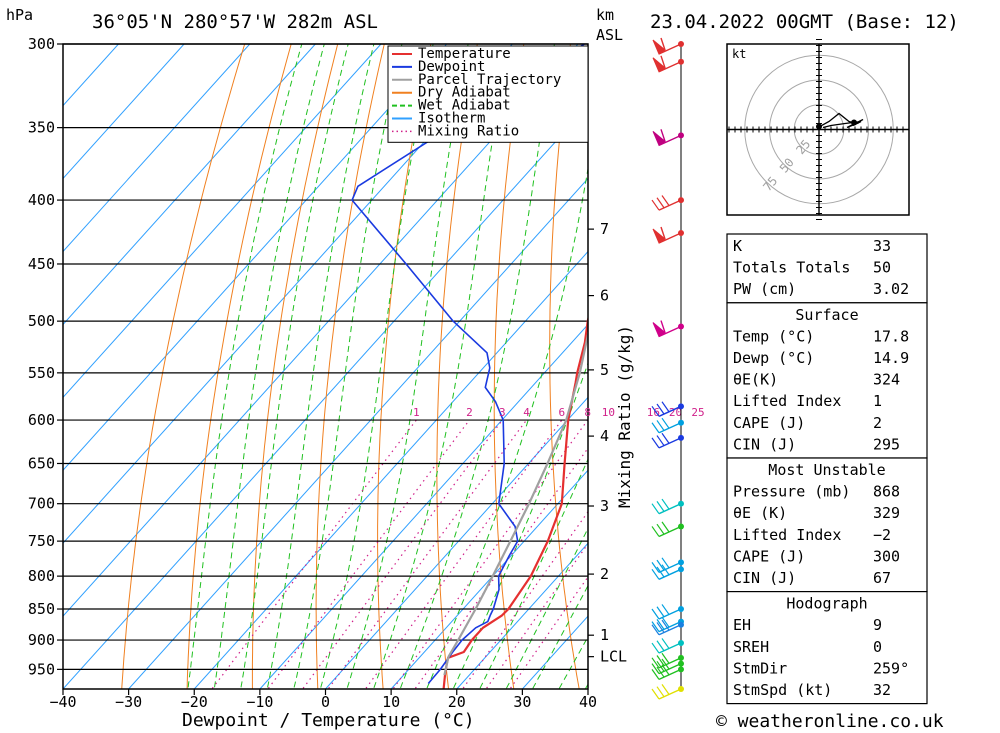  Describe the element at coordinates (826, 315) in the screenshot. I see `table-section-title: Surface` at that location.